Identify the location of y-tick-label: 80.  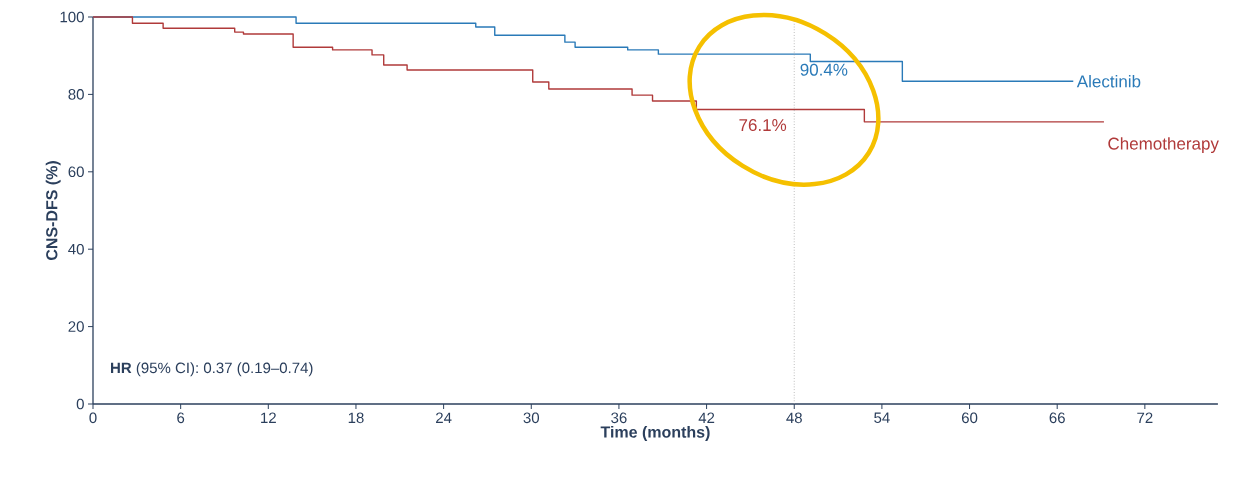
(76, 94).